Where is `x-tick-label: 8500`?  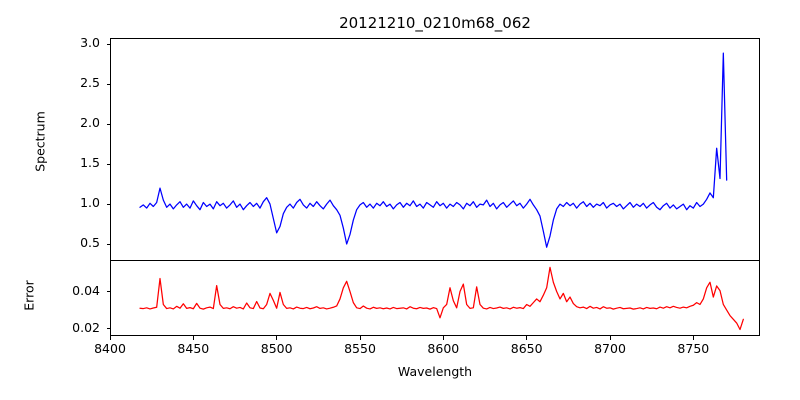 x-tick-label: 8500 is located at coordinates (276, 348).